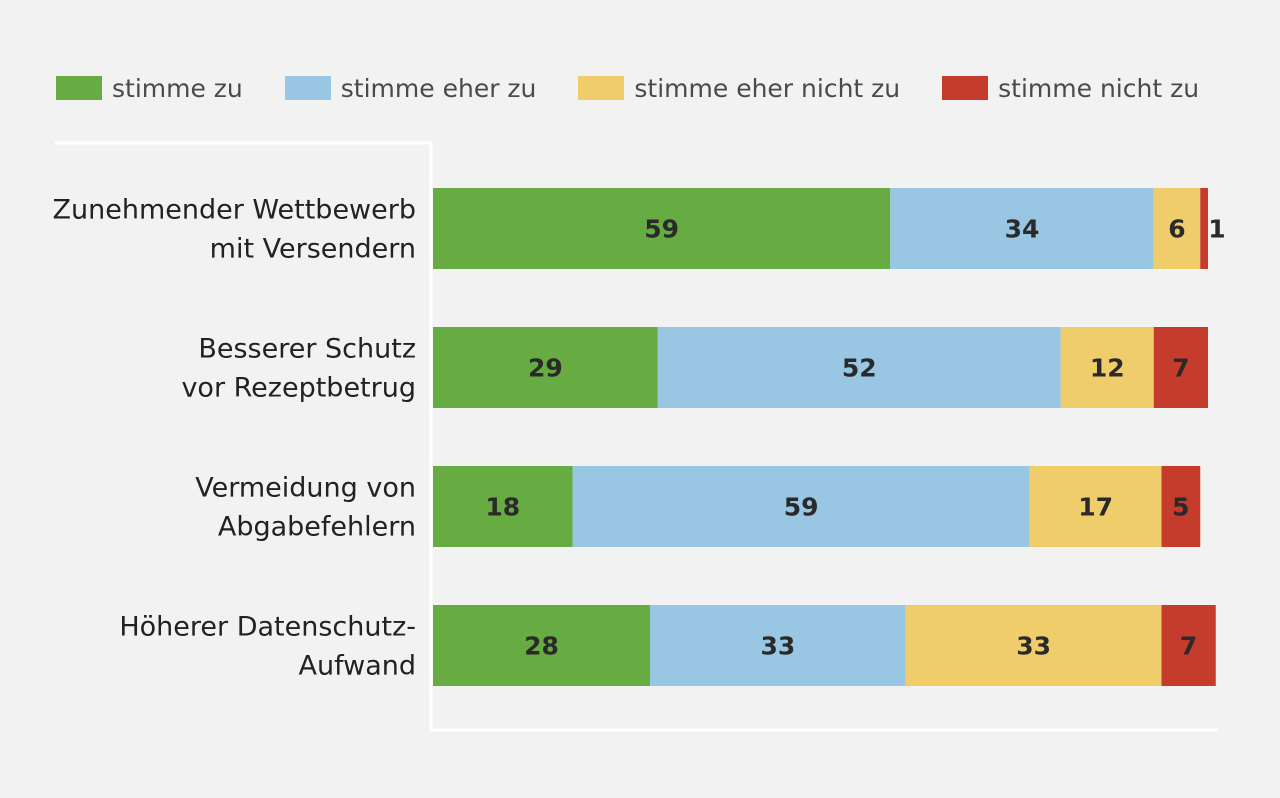  What do you see at coordinates (305, 488) in the screenshot?
I see `category-label-line: Vermeidung von` at bounding box center [305, 488].